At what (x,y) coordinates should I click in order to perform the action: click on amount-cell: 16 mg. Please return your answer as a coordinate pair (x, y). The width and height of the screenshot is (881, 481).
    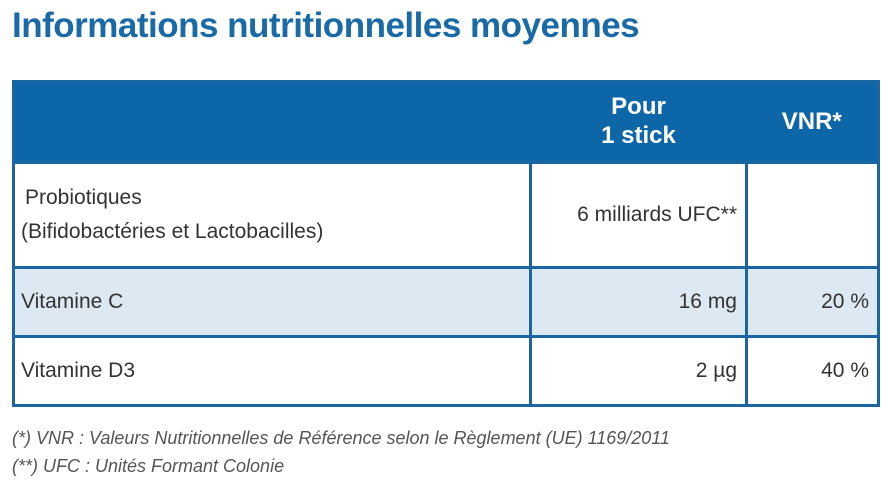
    Looking at the image, I should click on (638, 302).